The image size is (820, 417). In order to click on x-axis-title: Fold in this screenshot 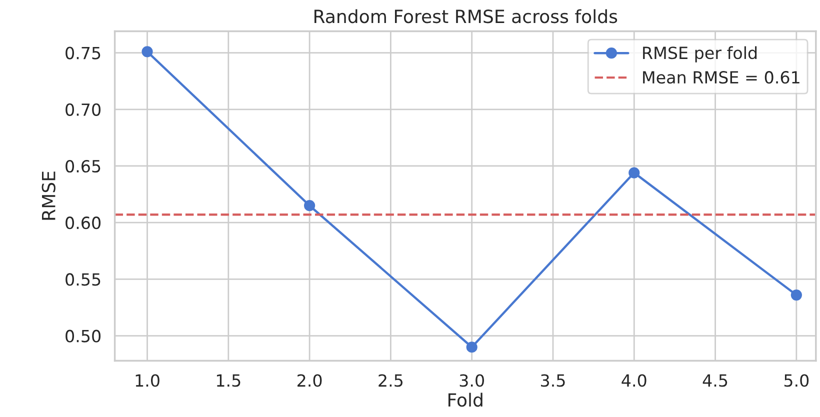, I will do `click(465, 399)`.